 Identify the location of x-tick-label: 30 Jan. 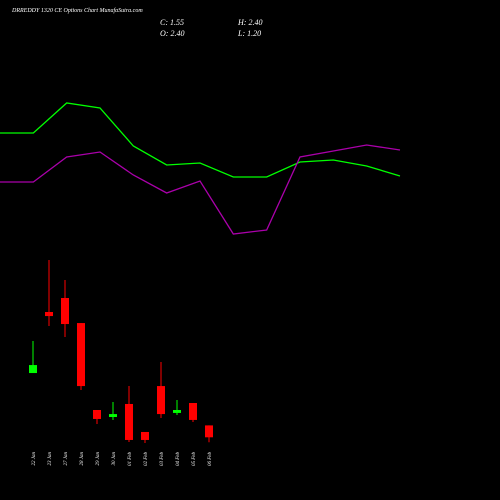
(114, 459).